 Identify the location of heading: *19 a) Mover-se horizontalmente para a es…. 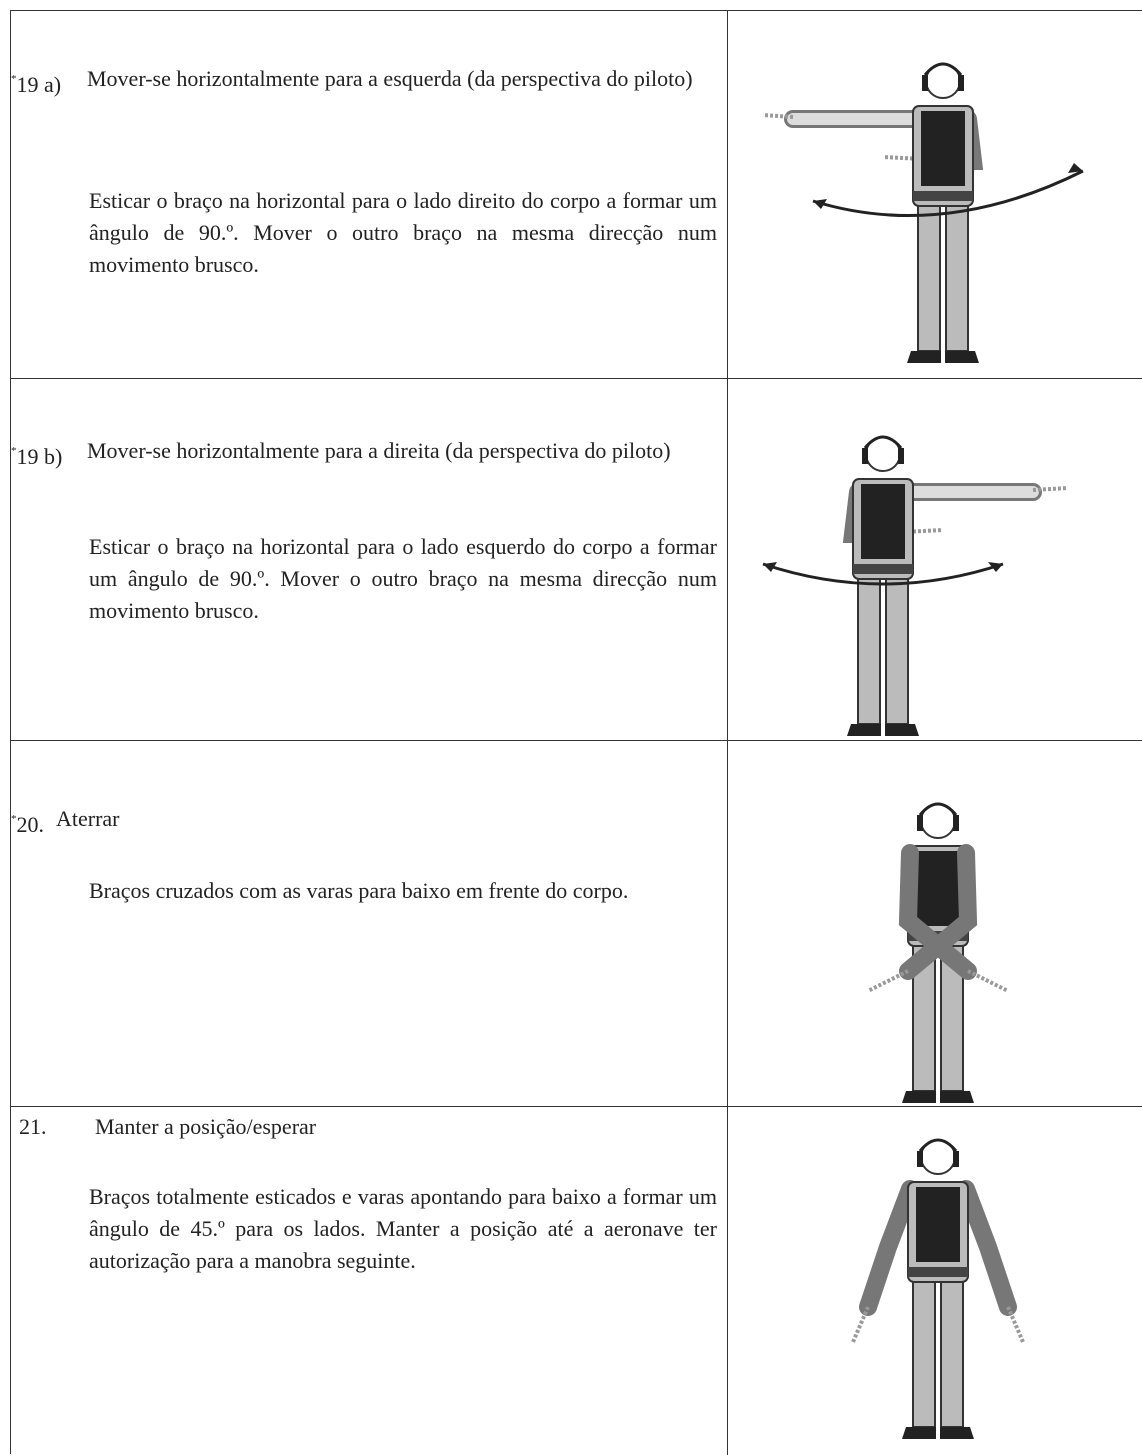
(361, 82).